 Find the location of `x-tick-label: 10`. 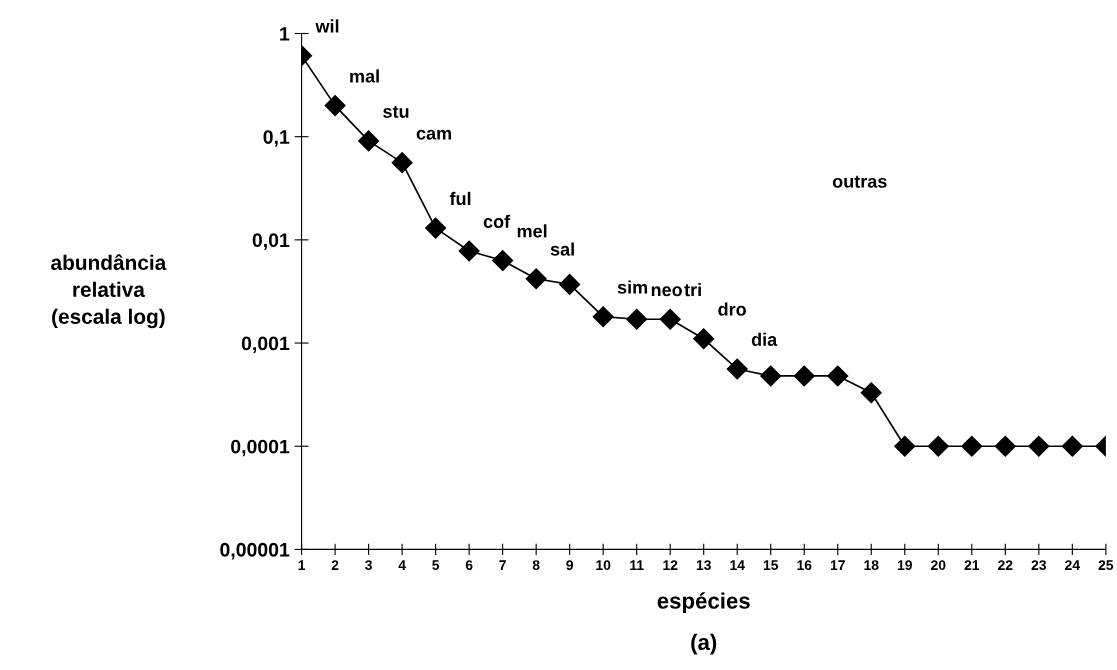

x-tick-label: 10 is located at coordinates (603, 565).